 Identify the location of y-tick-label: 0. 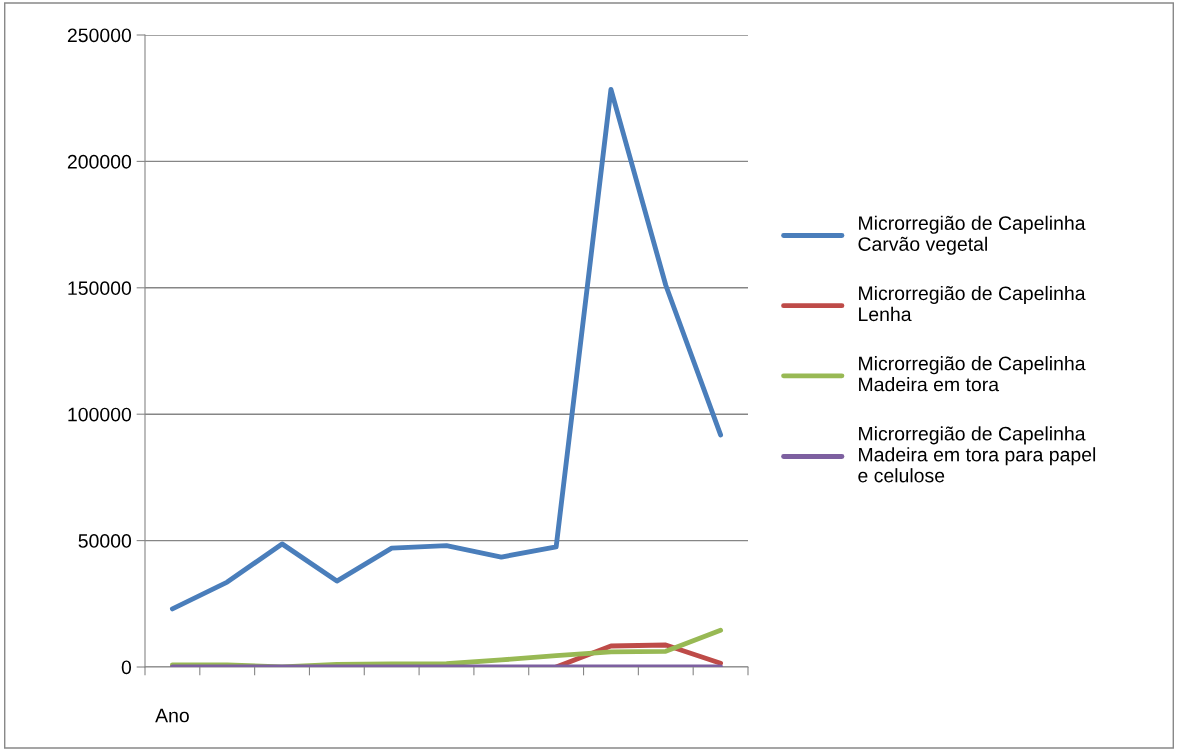
(126, 667).